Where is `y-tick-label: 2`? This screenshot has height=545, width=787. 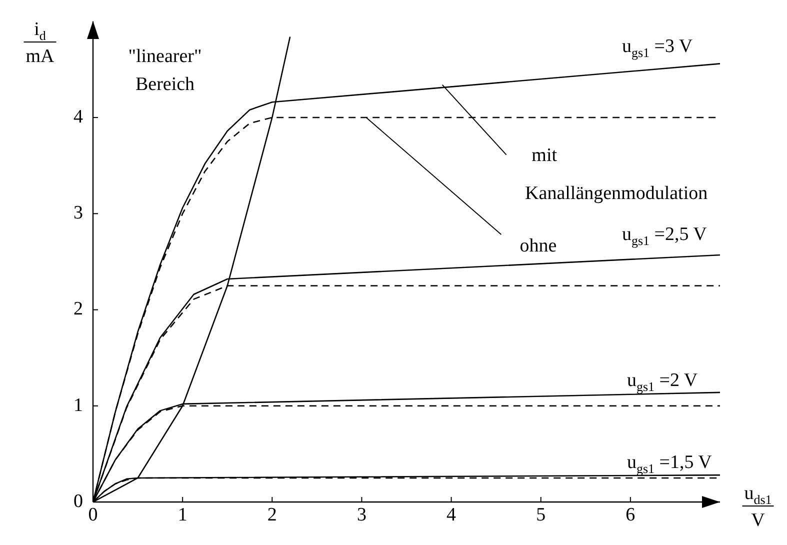 y-tick-label: 2 is located at coordinates (78, 309).